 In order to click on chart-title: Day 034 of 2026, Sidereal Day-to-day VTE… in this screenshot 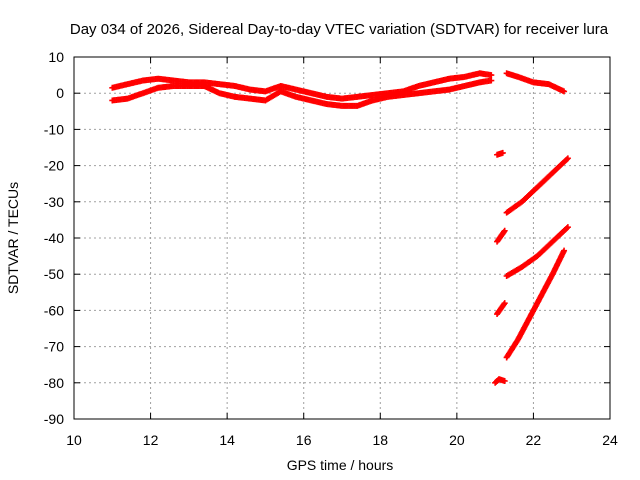, I will do `click(339, 29)`.